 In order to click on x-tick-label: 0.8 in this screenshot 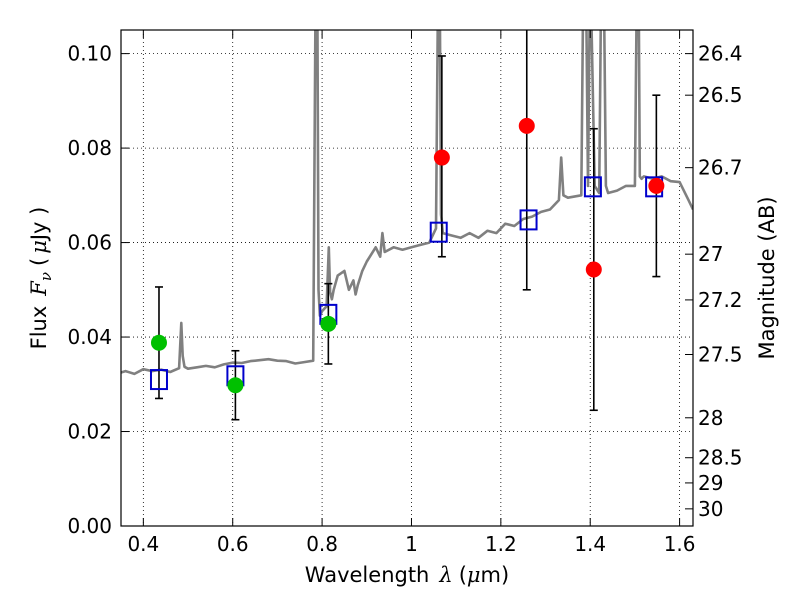, I will do `click(322, 544)`.